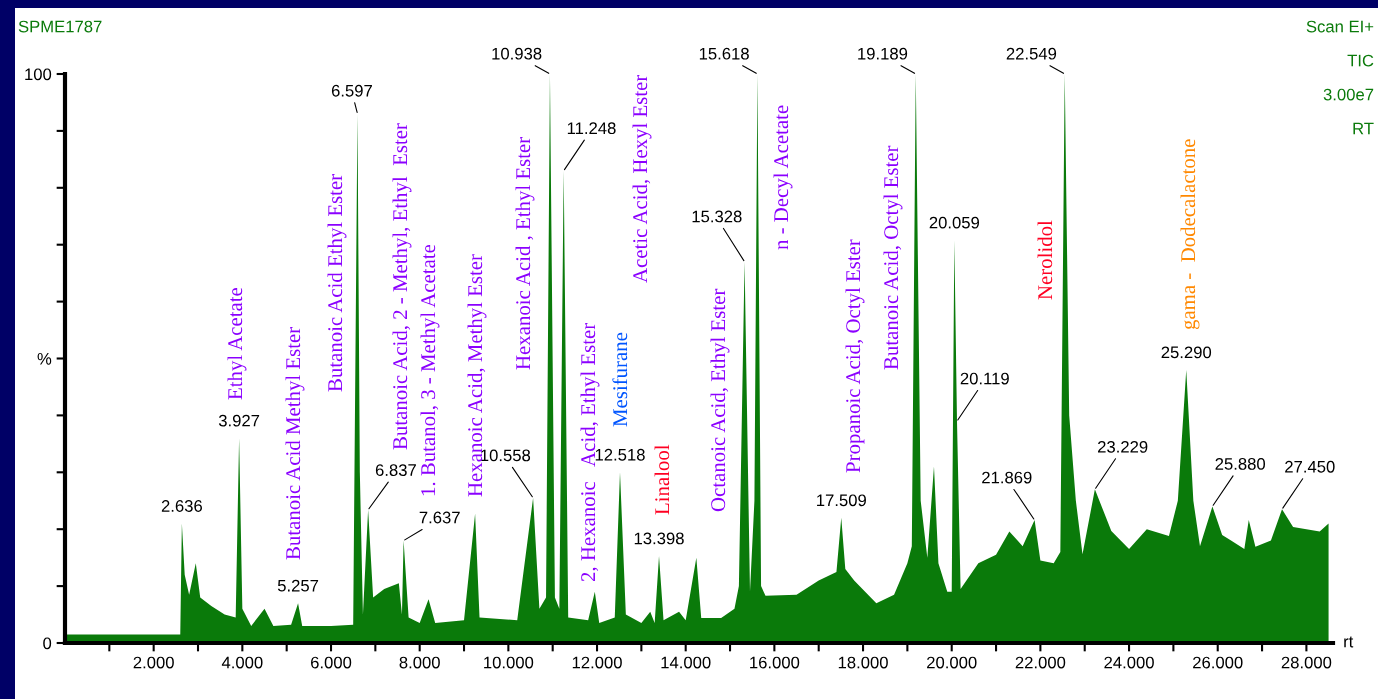 The width and height of the screenshot is (1378, 699). Describe the element at coordinates (337, 283) in the screenshot. I see `annotation: Butanoic Acid Ethyl Ester` at that location.